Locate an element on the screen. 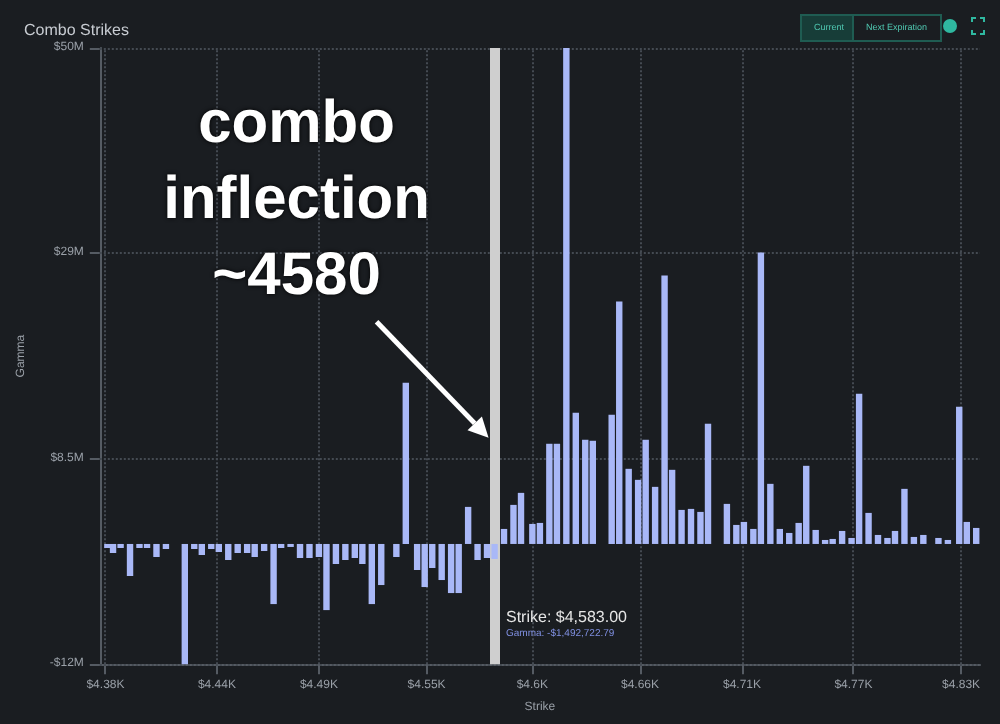  annotation: Strike: $4,583.00 is located at coordinates (566, 617).